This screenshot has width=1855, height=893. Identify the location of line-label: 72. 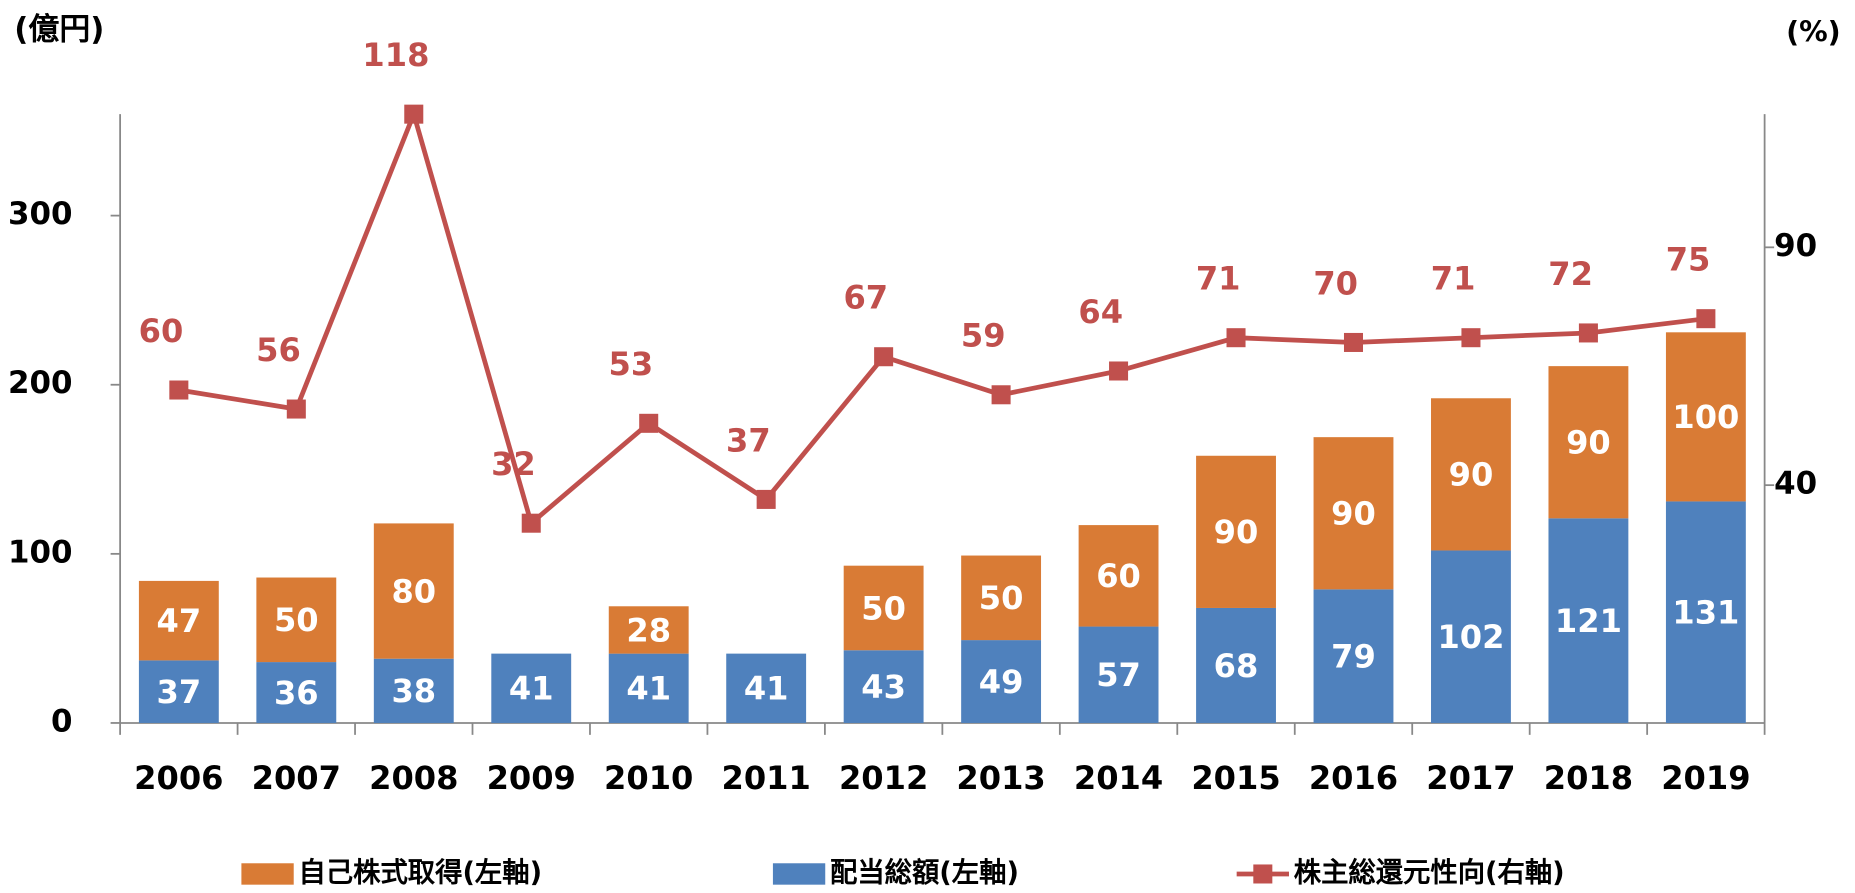
(1570, 274).